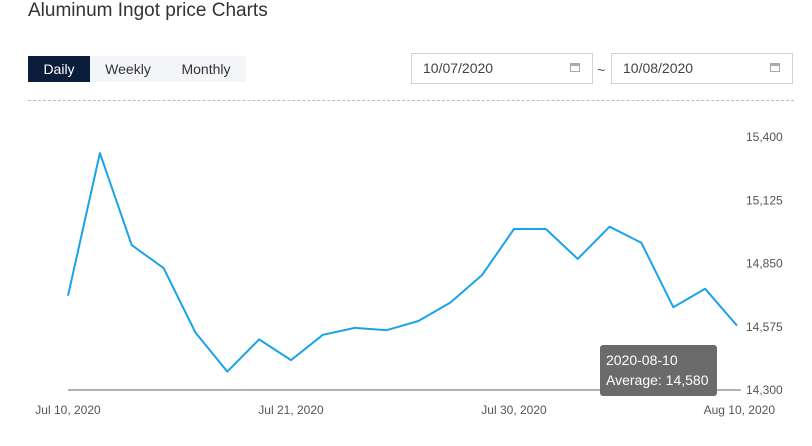  What do you see at coordinates (206, 69) in the screenshot?
I see `tab-monthly: Monthly` at bounding box center [206, 69].